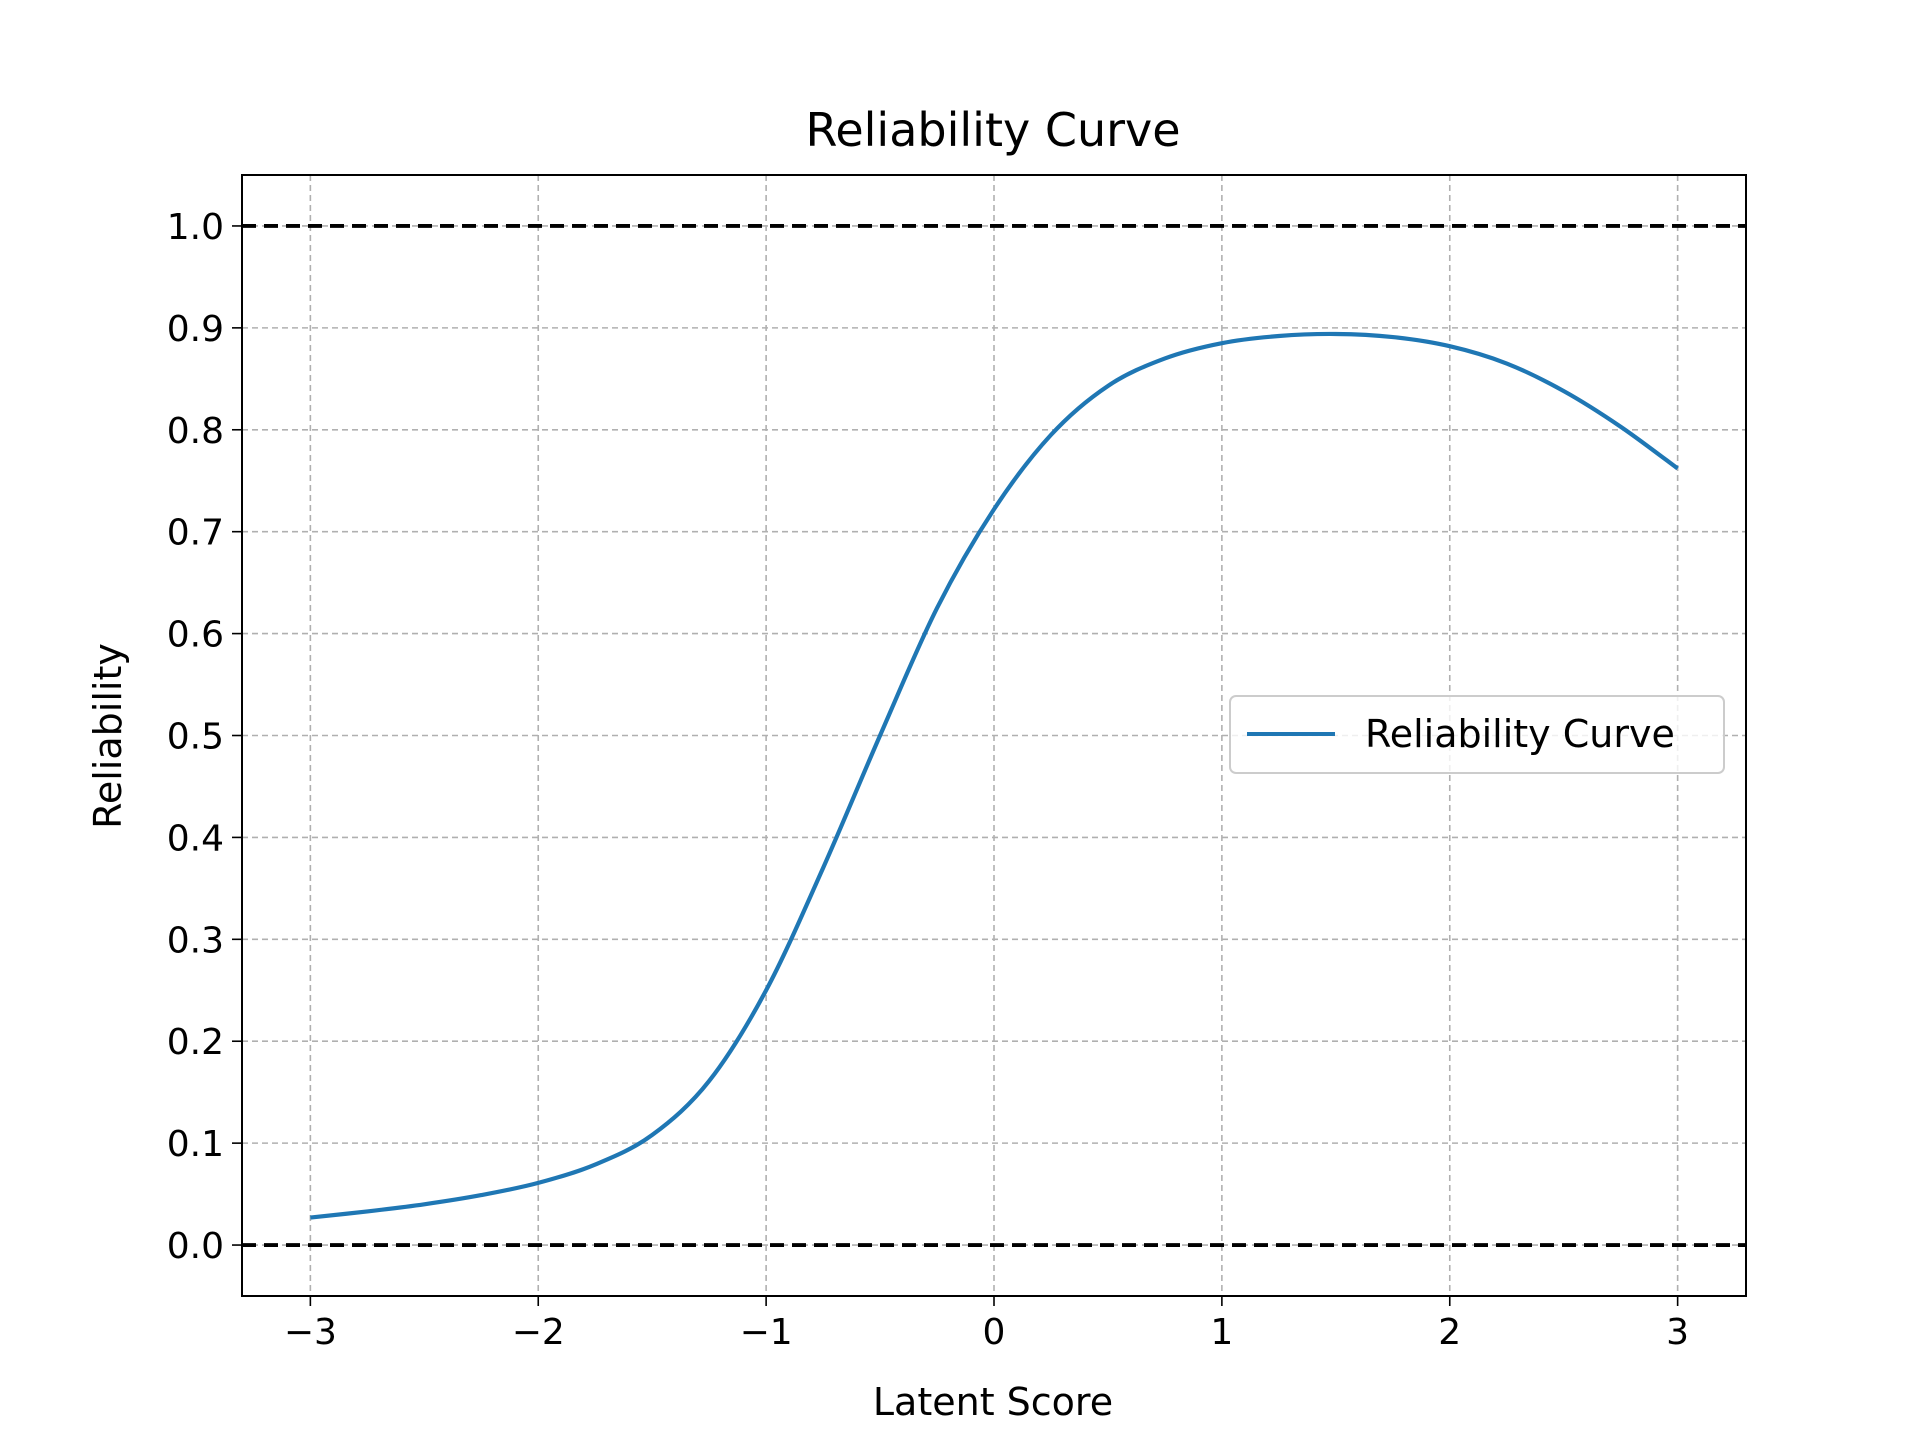 The image size is (1920, 1440). What do you see at coordinates (766, 1332) in the screenshot?
I see `x-tick-label: −1` at bounding box center [766, 1332].